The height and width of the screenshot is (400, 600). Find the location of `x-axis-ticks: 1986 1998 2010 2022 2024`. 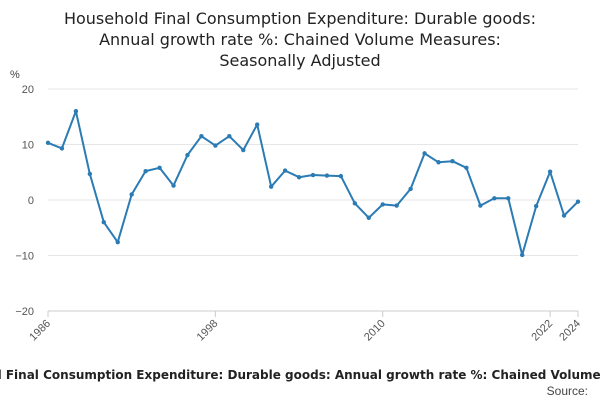

x-axis-ticks: 1986 1998 2010 2022 2024 is located at coordinates (305, 327).